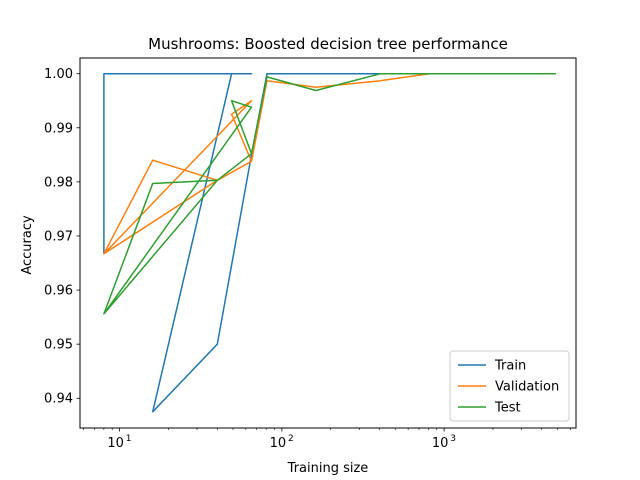 The height and width of the screenshot is (480, 640). I want to click on x-tick-exponent: 2, so click(291, 439).